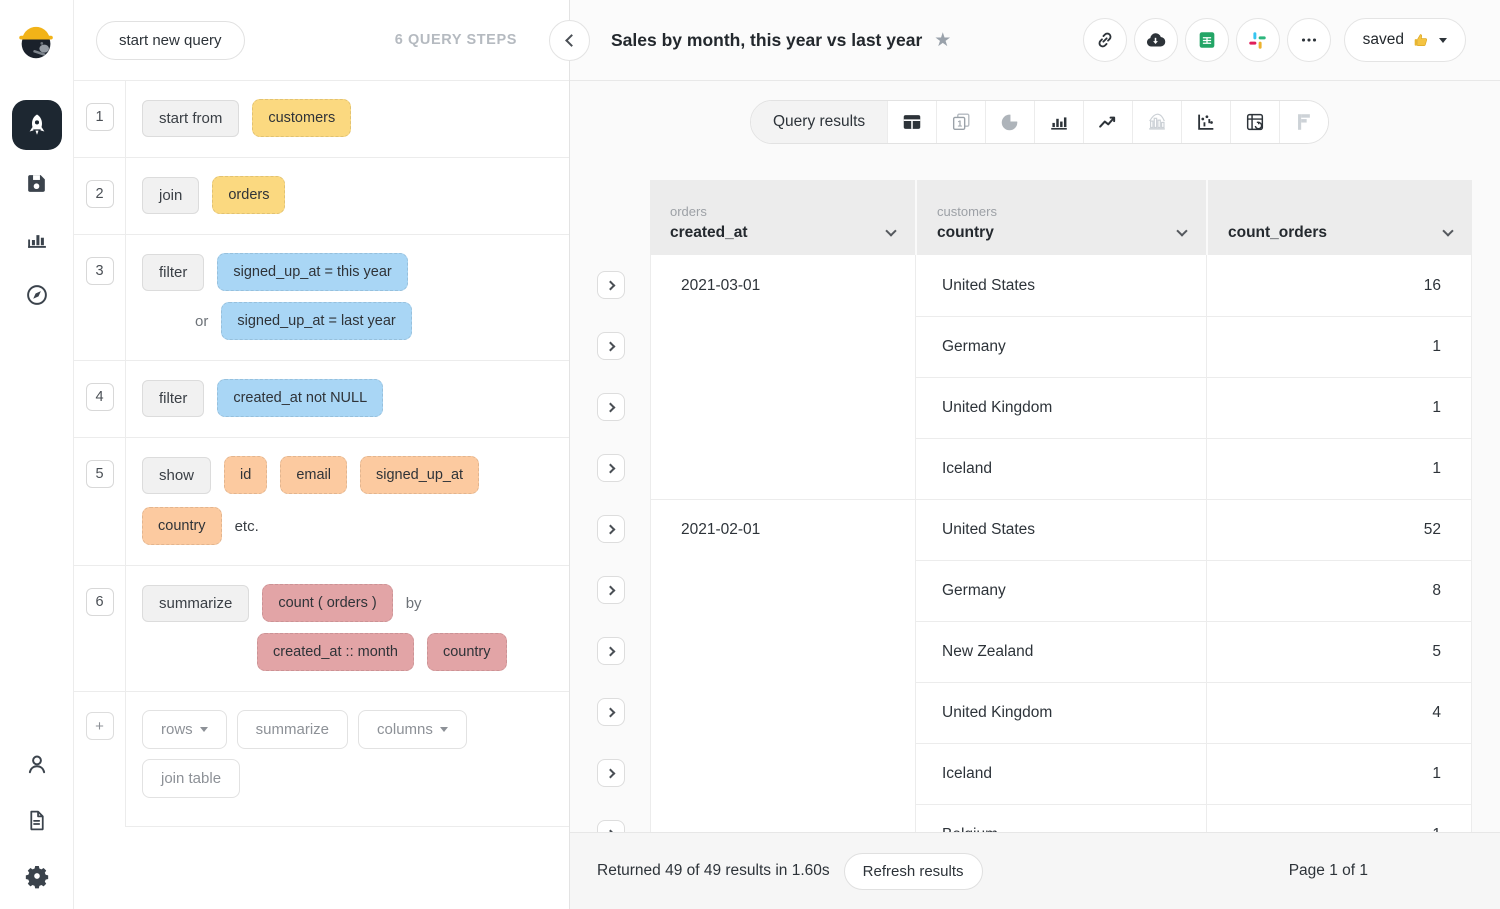  I want to click on viz-tab-pivot-table, so click(1255, 122).